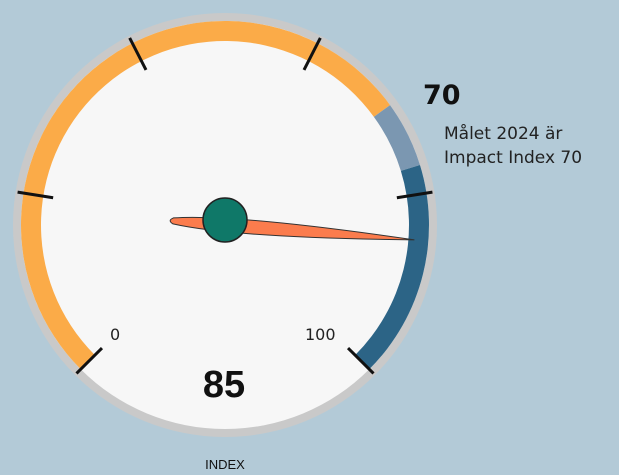 The width and height of the screenshot is (619, 475). What do you see at coordinates (513, 146) in the screenshot?
I see `target-note: Målet 2024 är Impact Index 70` at bounding box center [513, 146].